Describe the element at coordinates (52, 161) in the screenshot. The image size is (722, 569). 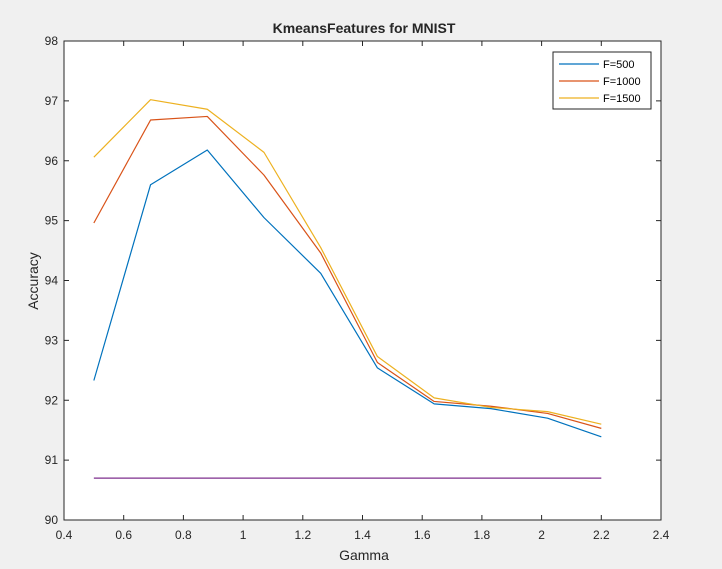
I see `y-tick-label: 96` at that location.